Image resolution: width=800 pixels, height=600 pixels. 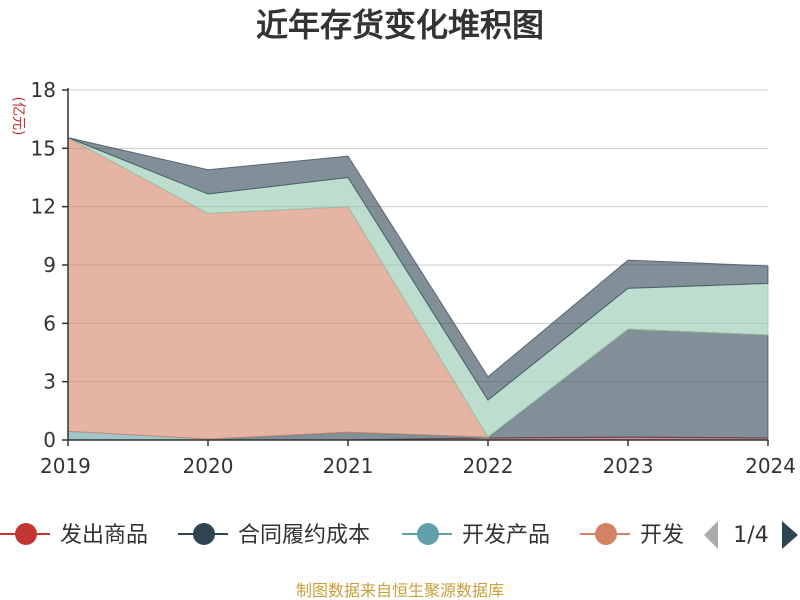 I want to click on legend-page-indicator: 1/4, so click(x=750, y=535).